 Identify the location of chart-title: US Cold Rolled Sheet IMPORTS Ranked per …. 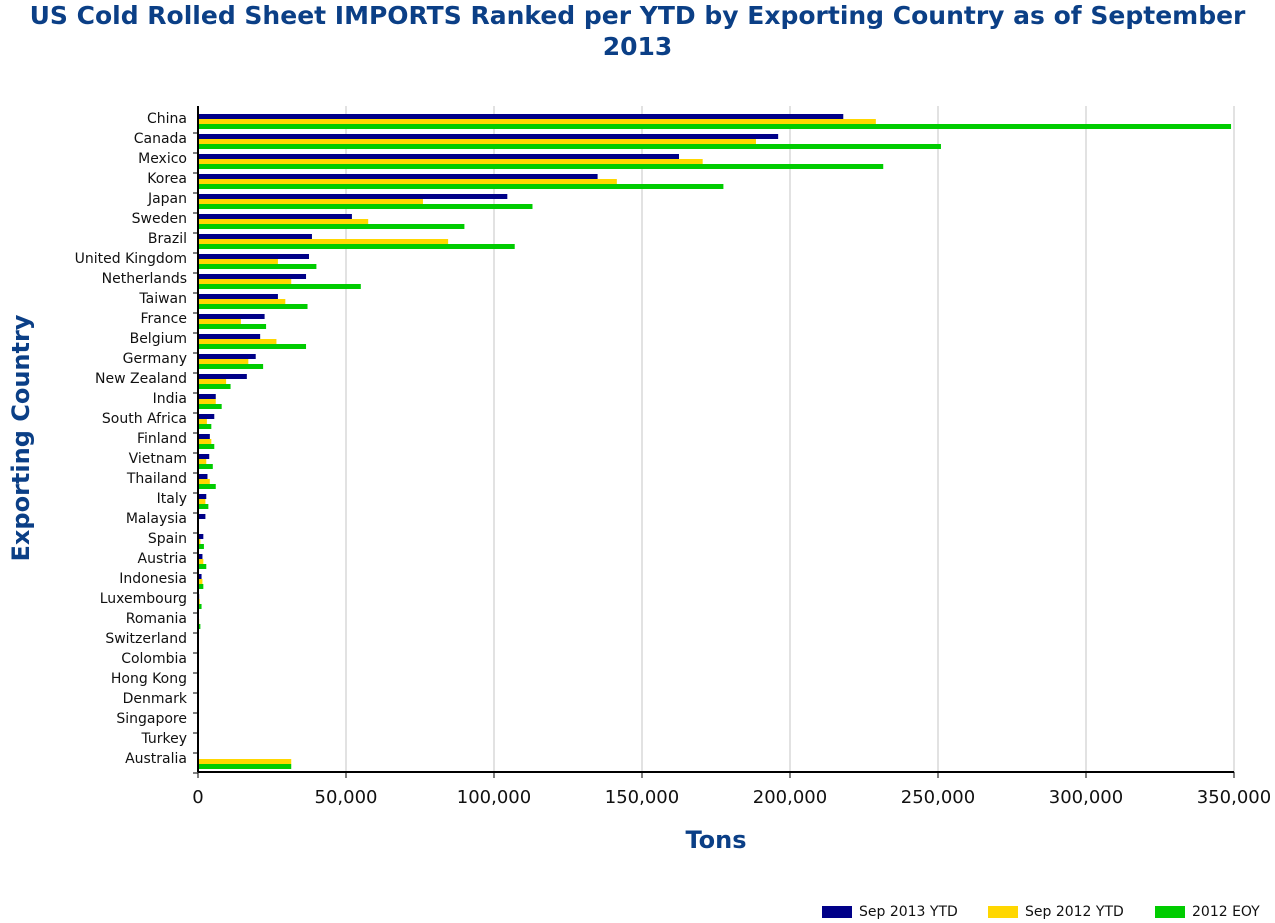
(637, 31).